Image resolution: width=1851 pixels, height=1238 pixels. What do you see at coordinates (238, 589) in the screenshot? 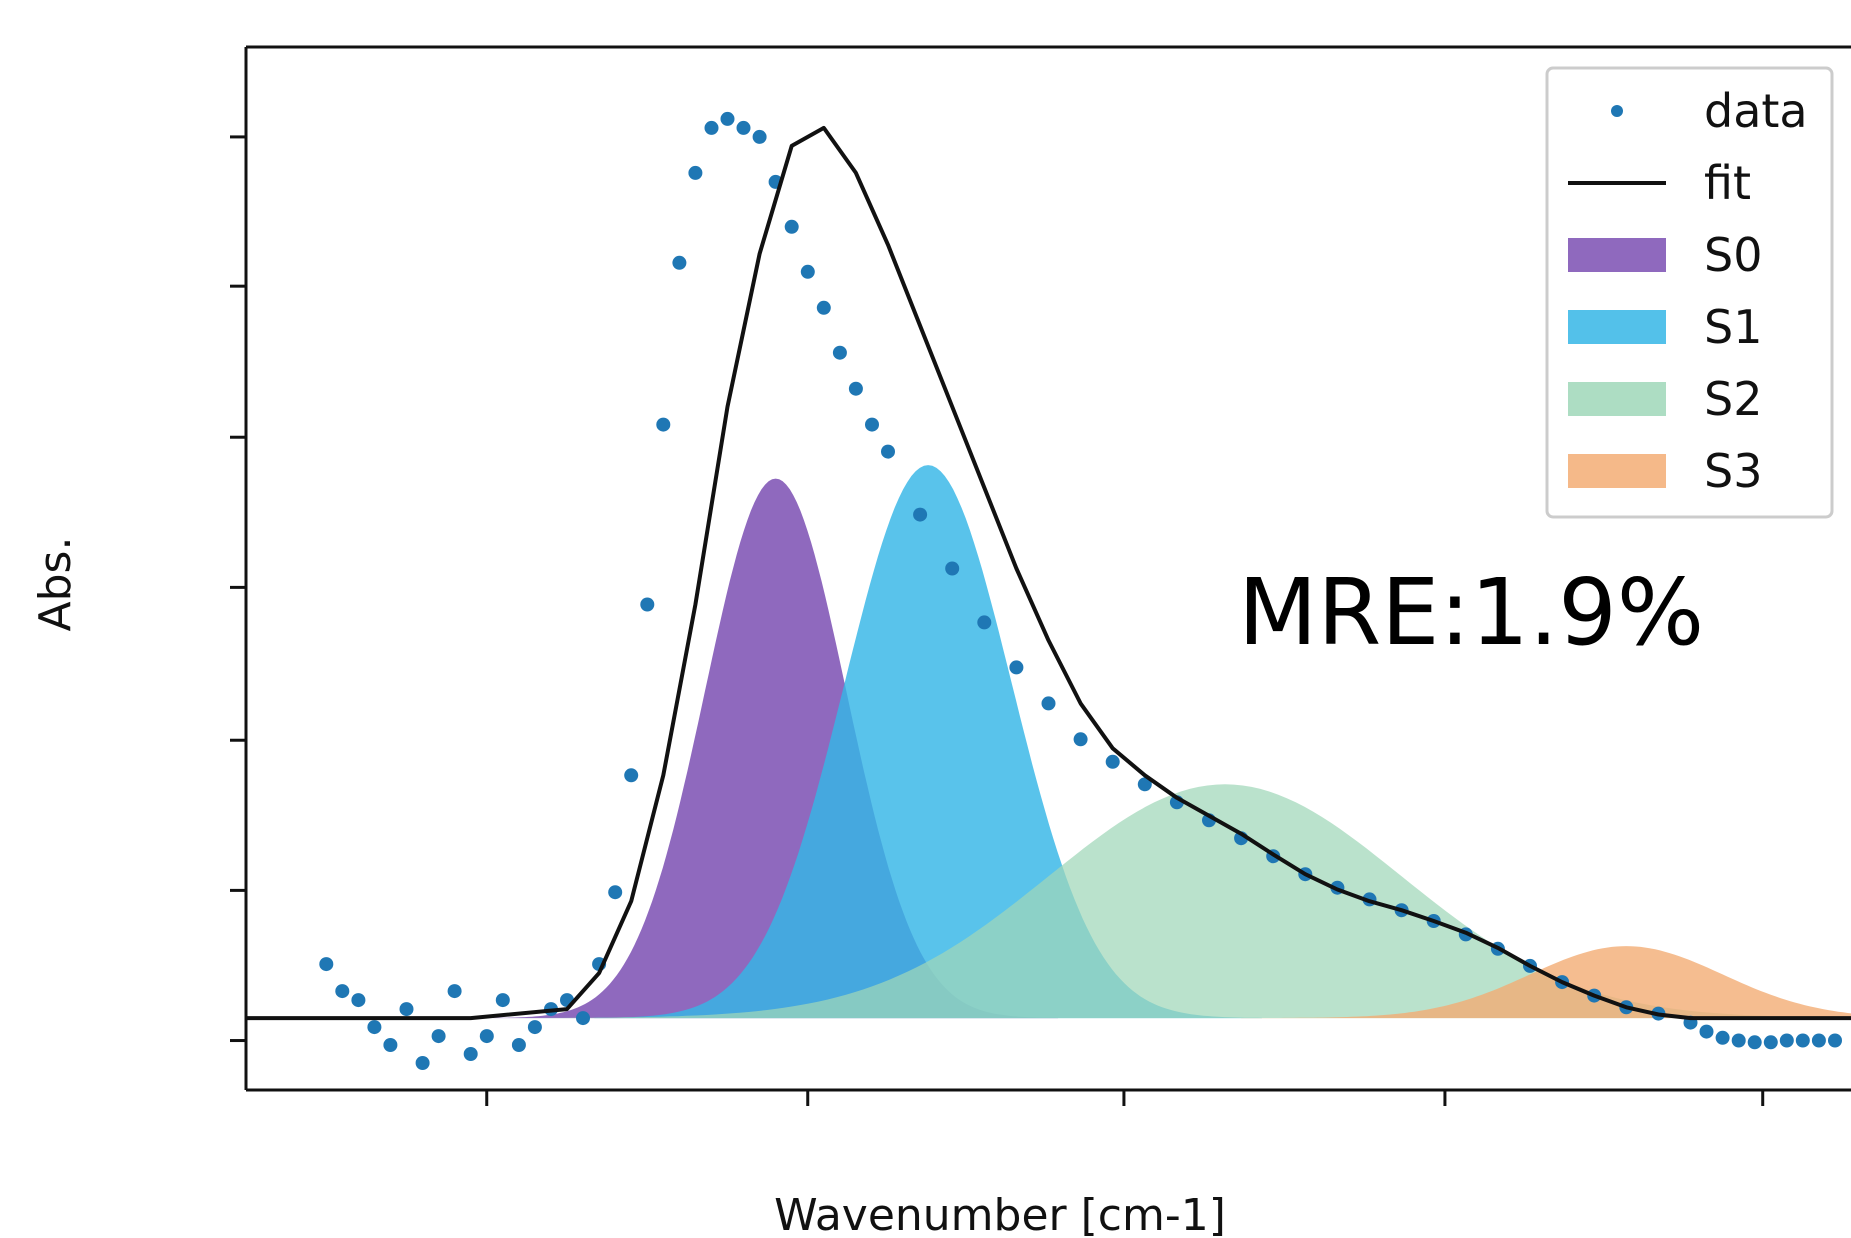
I see `y-ticks` at bounding box center [238, 589].